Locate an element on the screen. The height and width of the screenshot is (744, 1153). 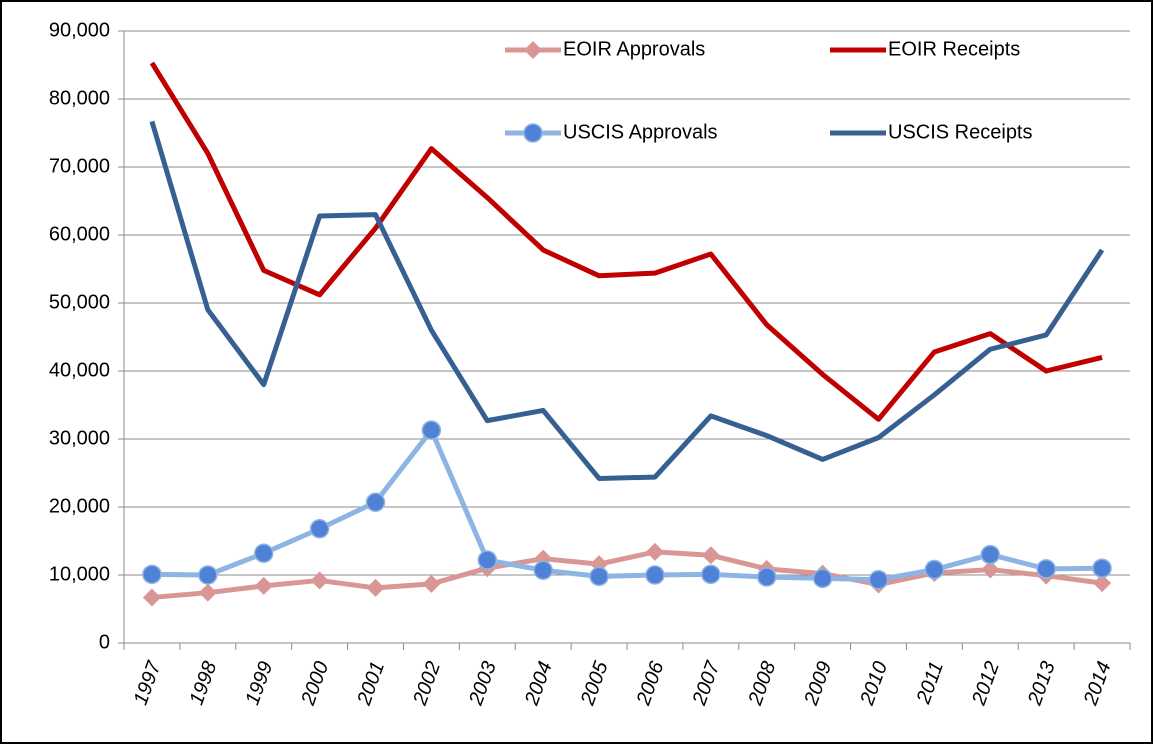
y-tick-label: 0 is located at coordinates (104, 642).